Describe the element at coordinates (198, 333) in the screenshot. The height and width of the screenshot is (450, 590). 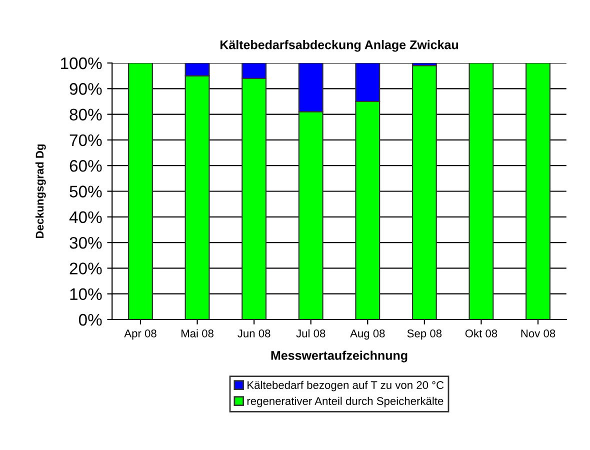
I see `x-tick-label: Mai 08` at that location.